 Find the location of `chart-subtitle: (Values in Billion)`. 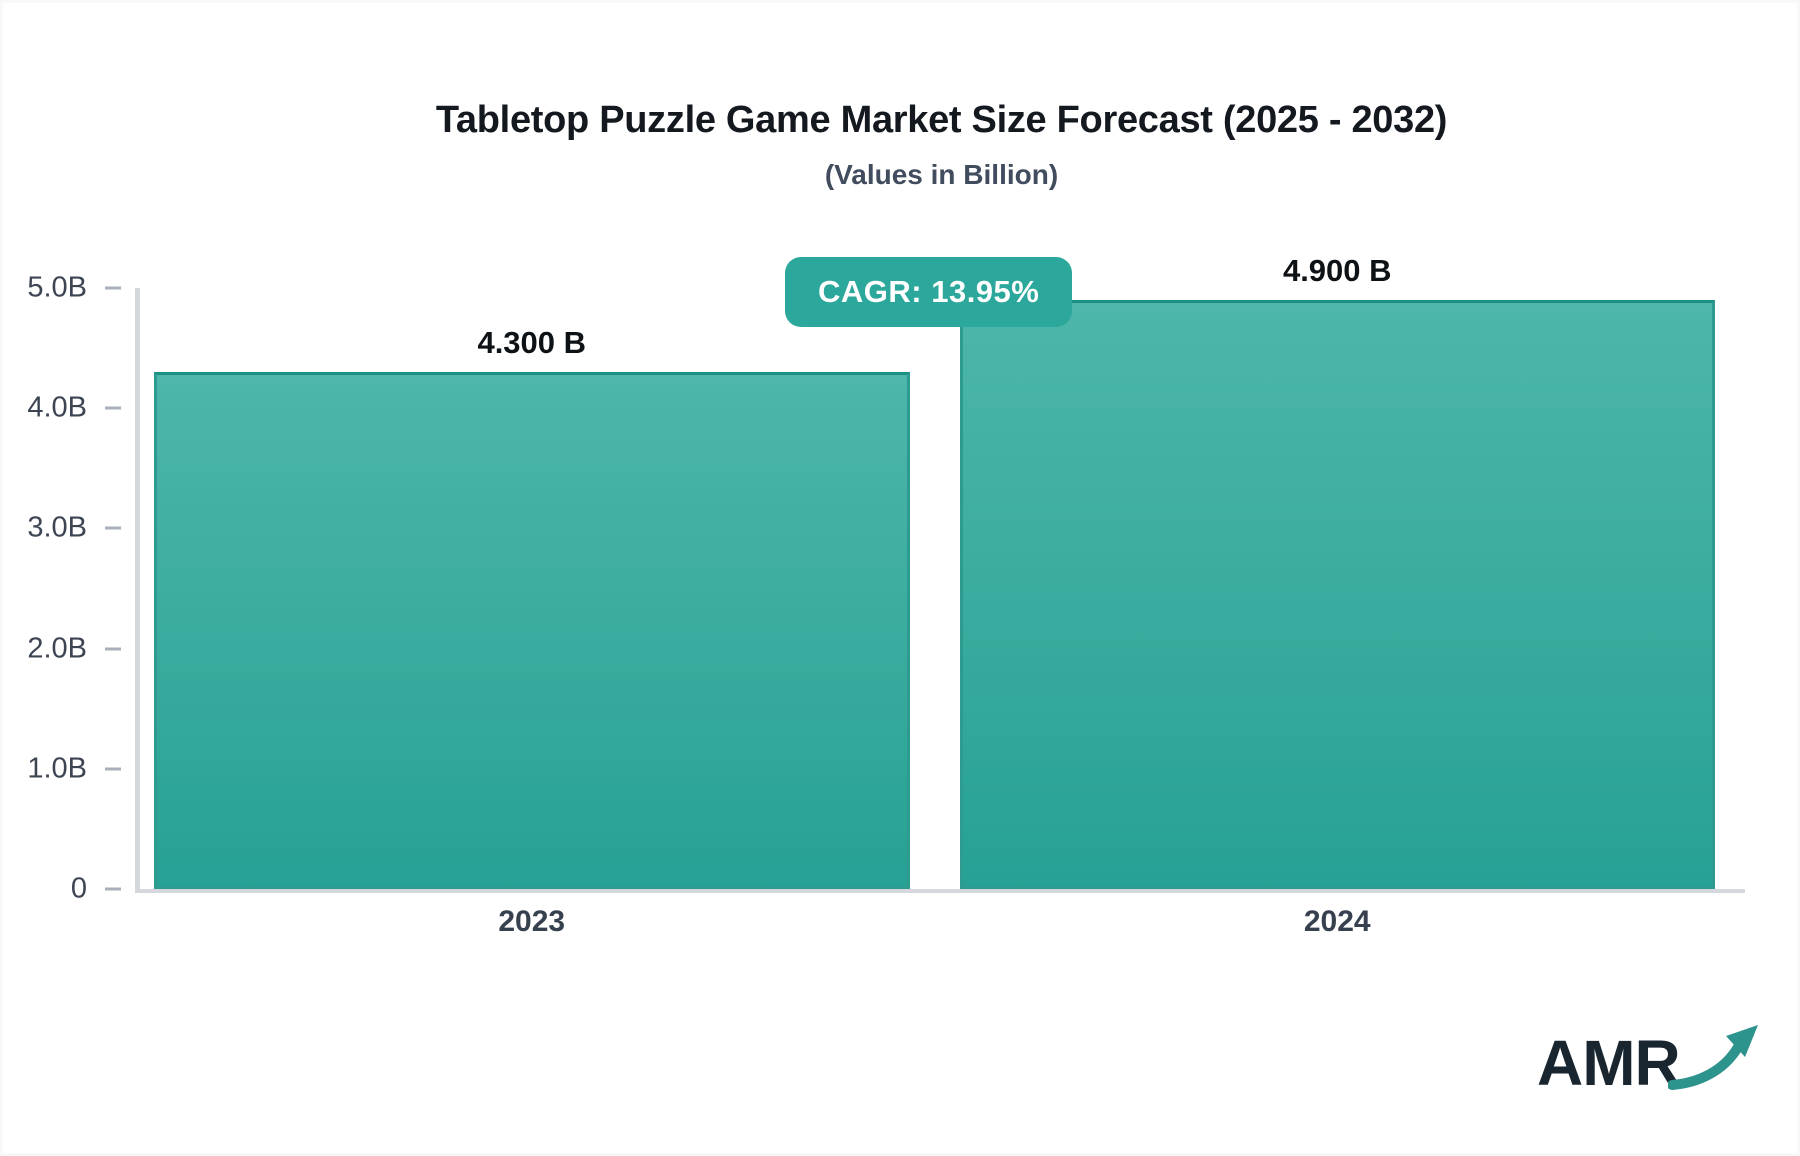

chart-subtitle: (Values in Billion) is located at coordinates (941, 174).